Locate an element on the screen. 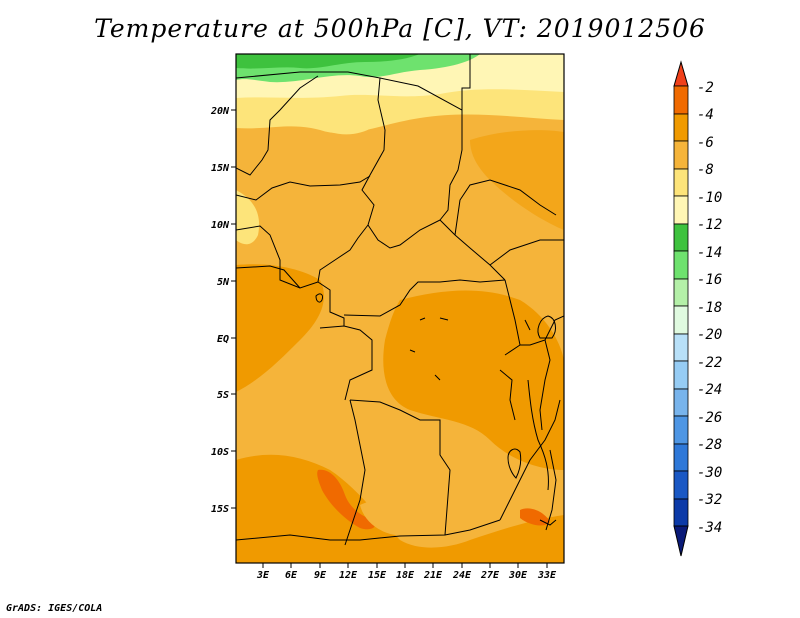 This screenshot has width=800, height=618. lat-tick: 10N is located at coordinates (223, 225).